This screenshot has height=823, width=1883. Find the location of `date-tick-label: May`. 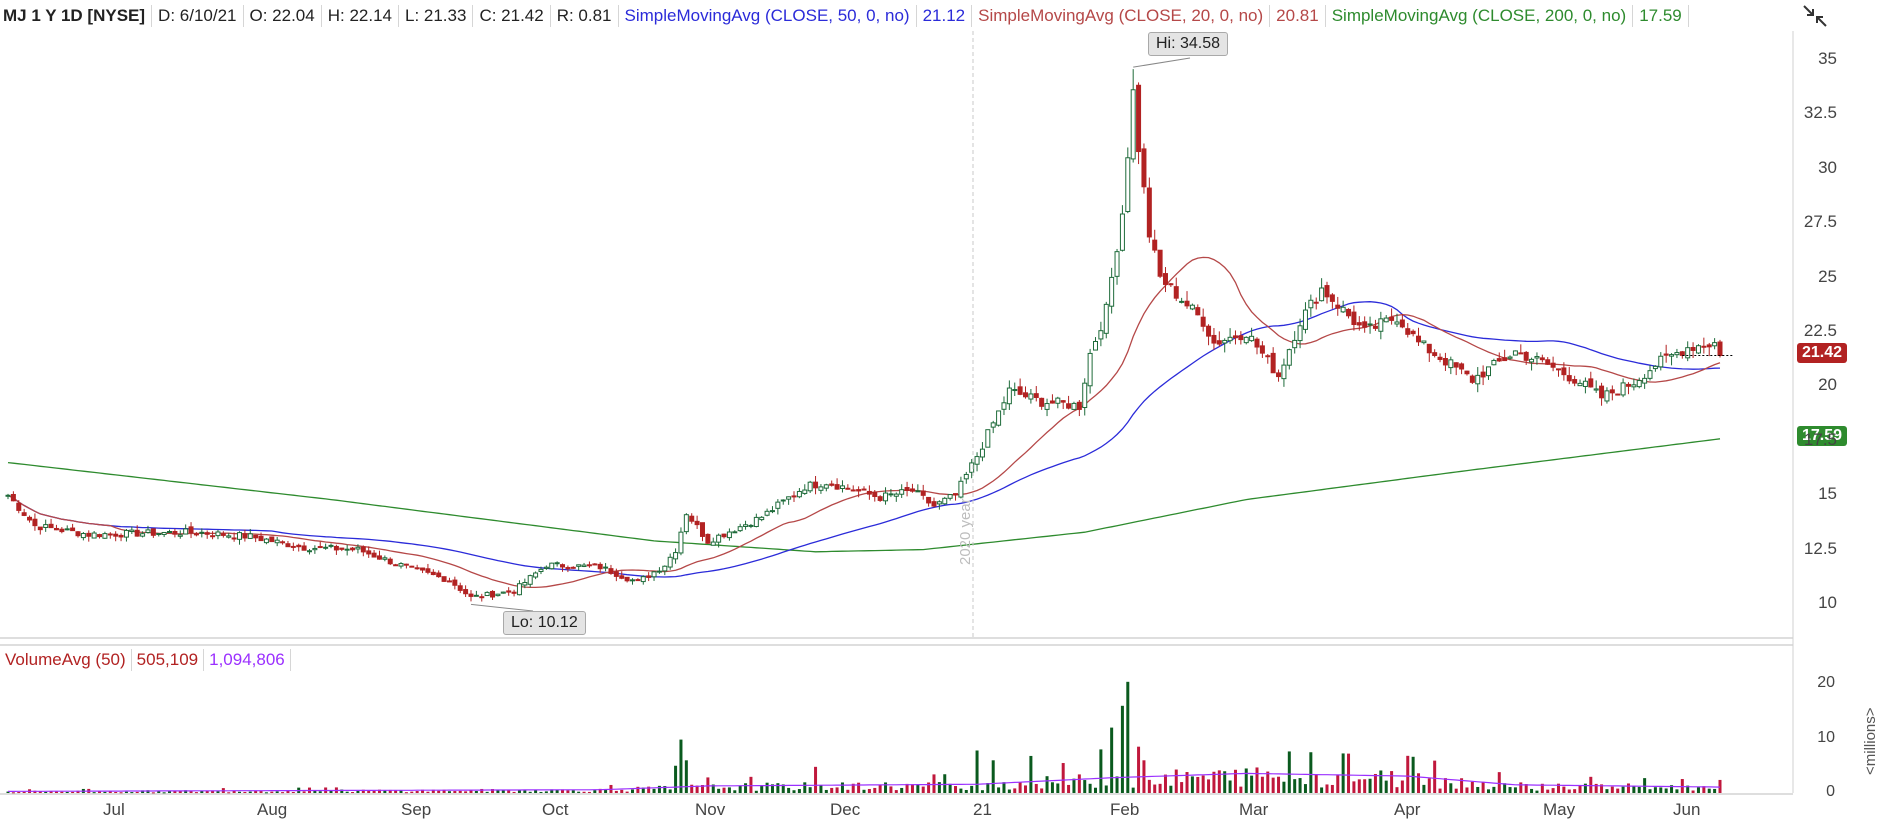

date-tick-label: May is located at coordinates (1559, 809).